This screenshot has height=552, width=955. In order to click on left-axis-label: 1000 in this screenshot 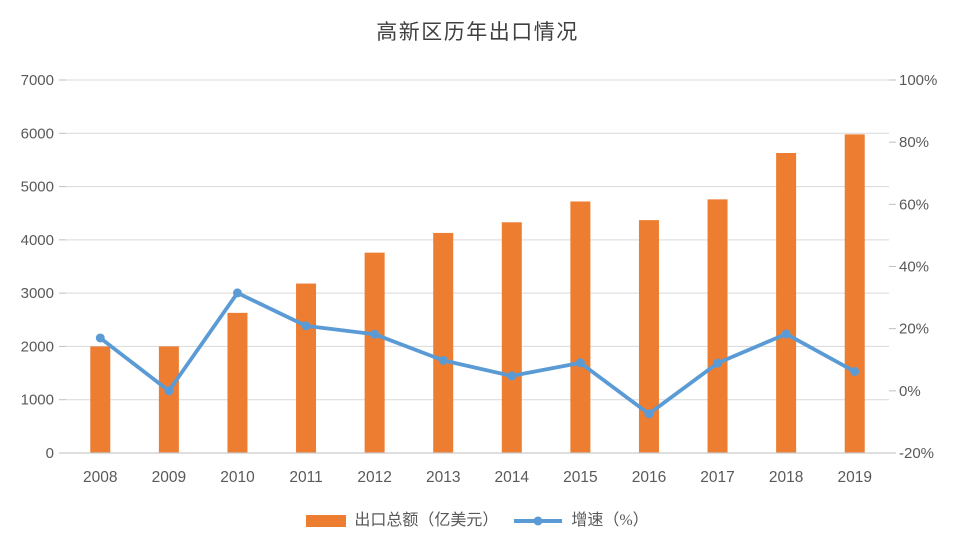, I will do `click(37, 400)`.